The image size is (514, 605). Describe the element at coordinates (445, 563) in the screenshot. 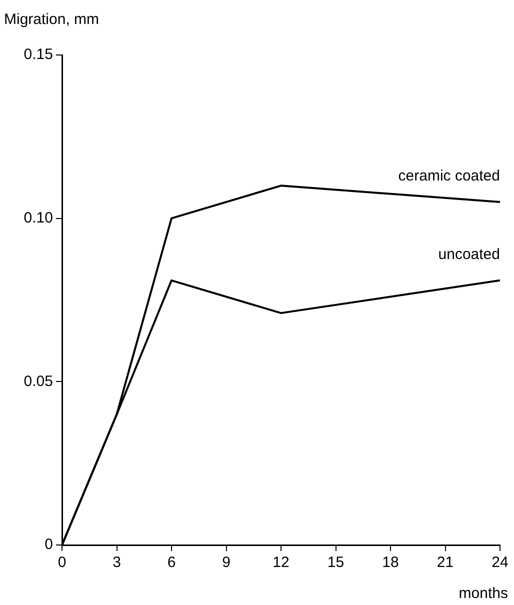

I see `x-tick-label: 21` at that location.